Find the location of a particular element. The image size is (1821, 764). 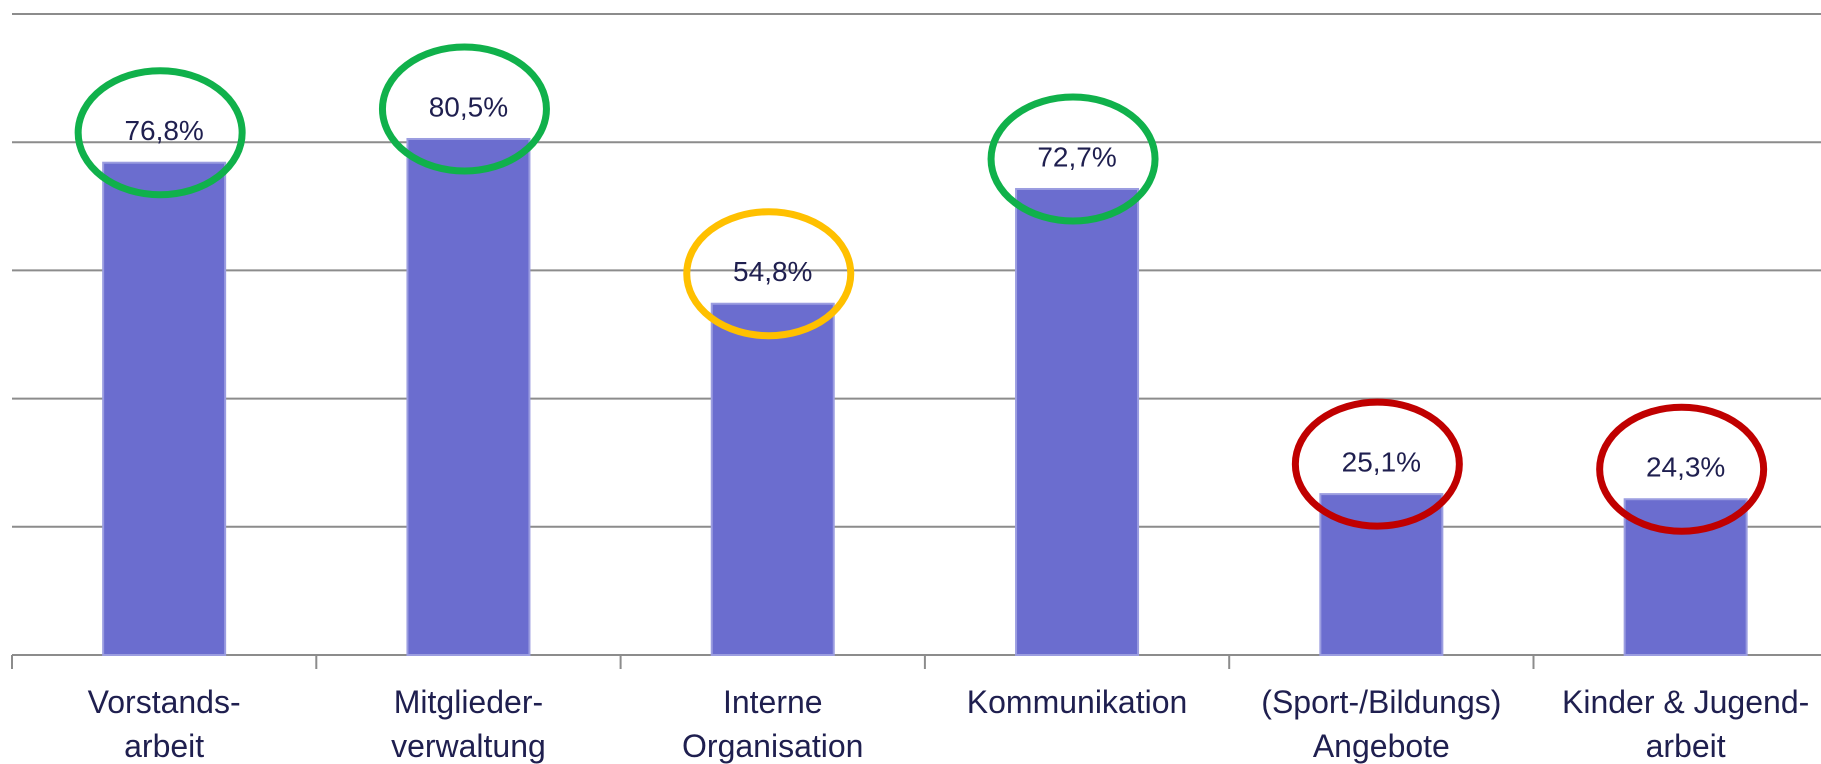

x-tick-label: Kinder & Jugend- arbeit is located at coordinates (1686, 724).